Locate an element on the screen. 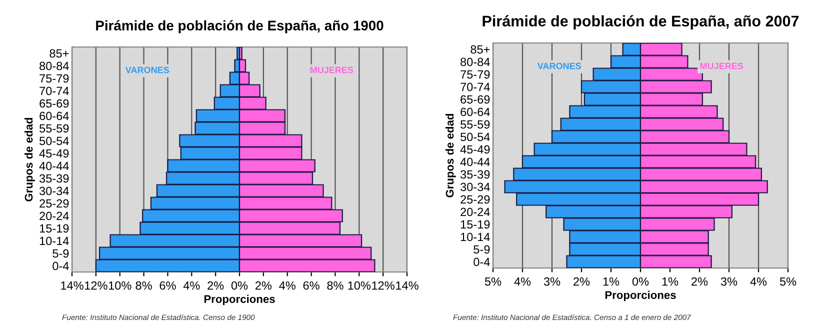  series-label: MUJERES is located at coordinates (722, 66).